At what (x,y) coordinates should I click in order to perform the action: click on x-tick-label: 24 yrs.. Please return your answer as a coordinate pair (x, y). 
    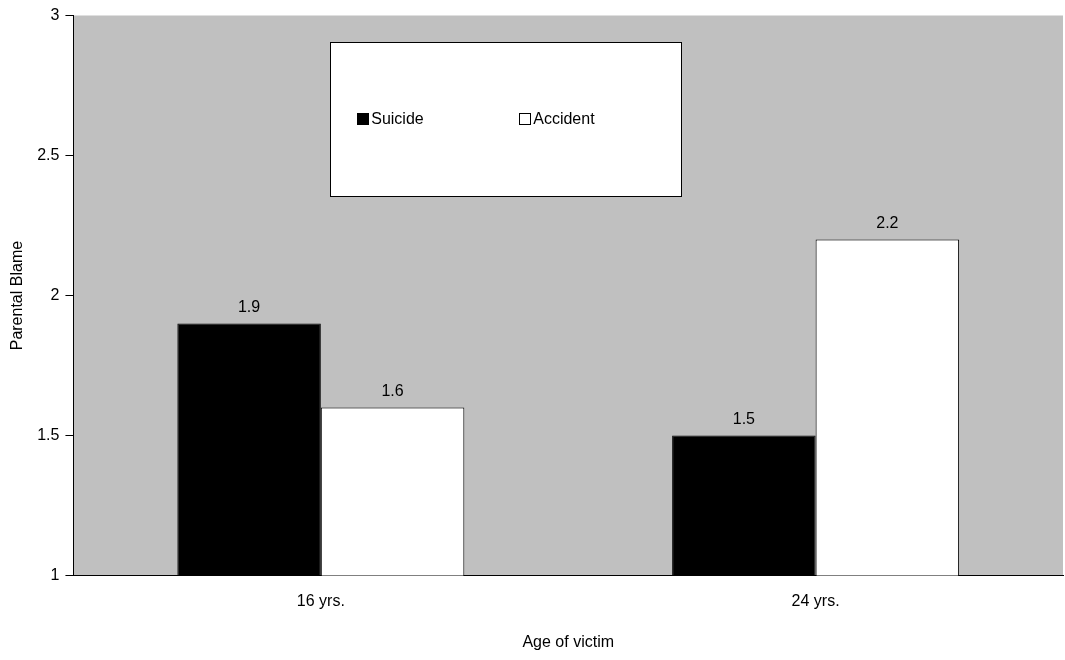
    Looking at the image, I should click on (815, 600).